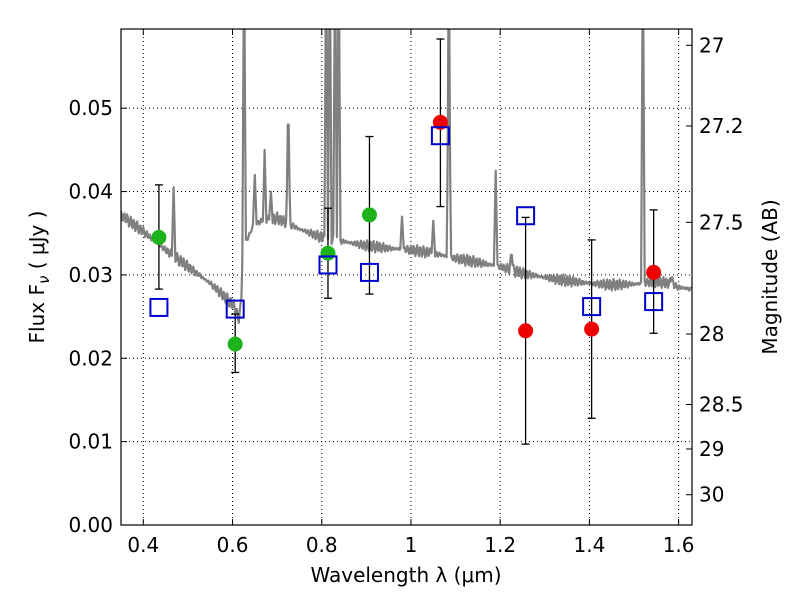 The height and width of the screenshot is (600, 800). I want to click on y-axis-label-unit: ( μJy ), so click(37, 243).